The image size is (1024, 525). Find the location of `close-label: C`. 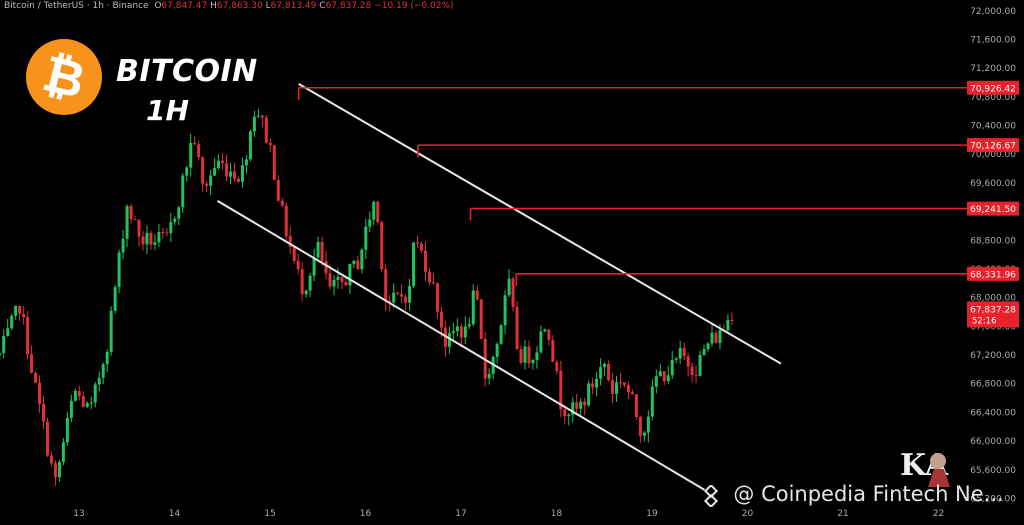

close-label: C is located at coordinates (322, 6).